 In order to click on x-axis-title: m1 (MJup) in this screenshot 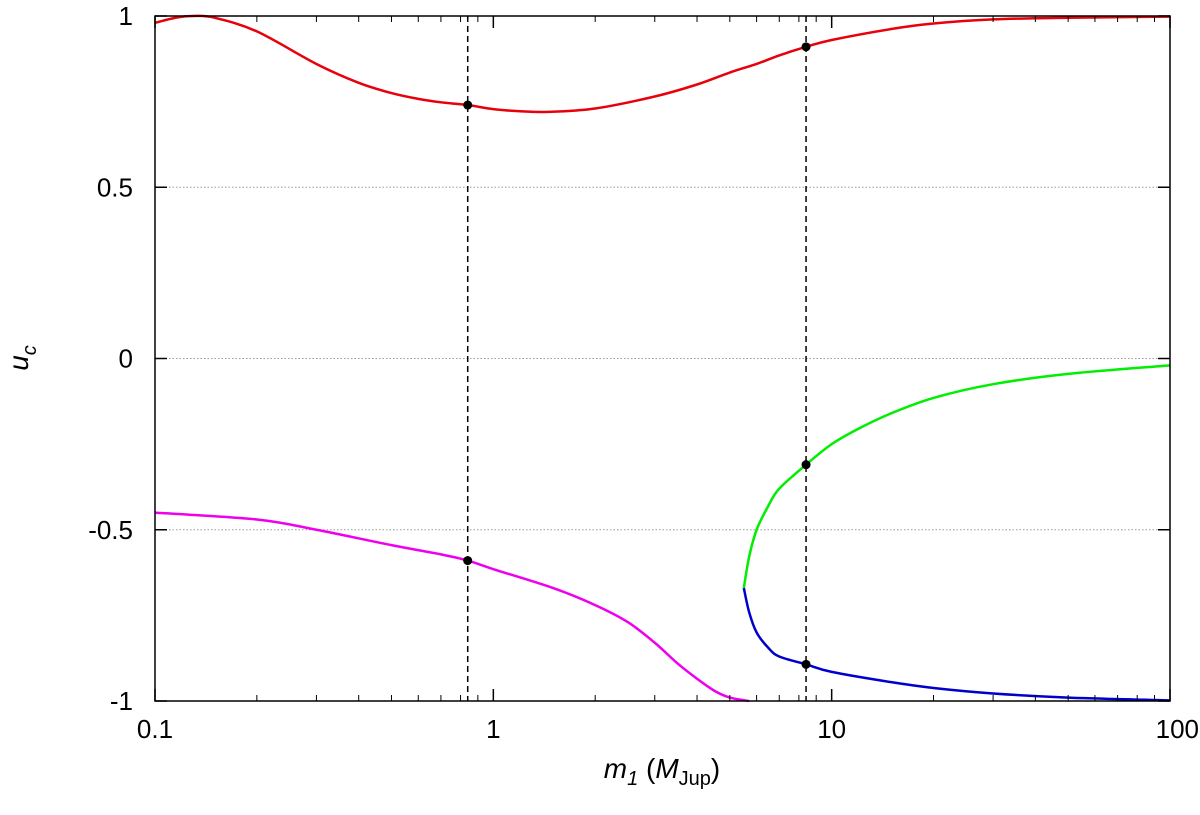, I will do `click(662, 771)`.